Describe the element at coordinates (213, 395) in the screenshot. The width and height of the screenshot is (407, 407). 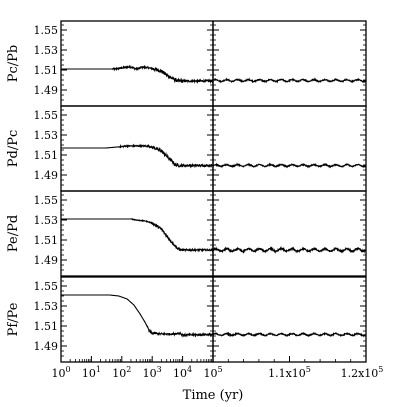
I see `x-axis-label: Time (yr)` at that location.